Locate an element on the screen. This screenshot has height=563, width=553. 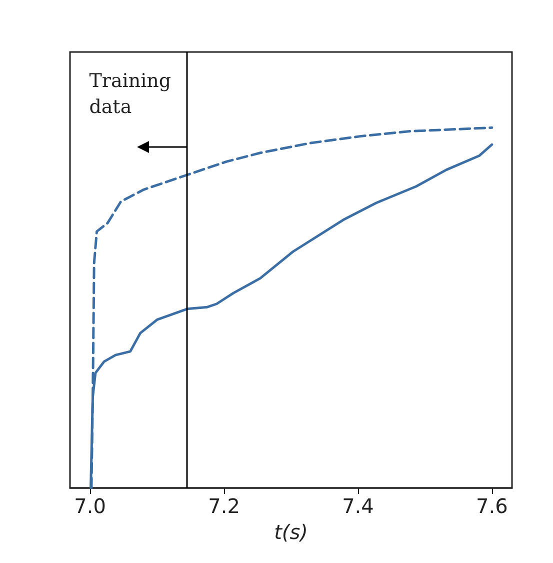
ref-line-label: Training data is located at coordinates (133, 94).